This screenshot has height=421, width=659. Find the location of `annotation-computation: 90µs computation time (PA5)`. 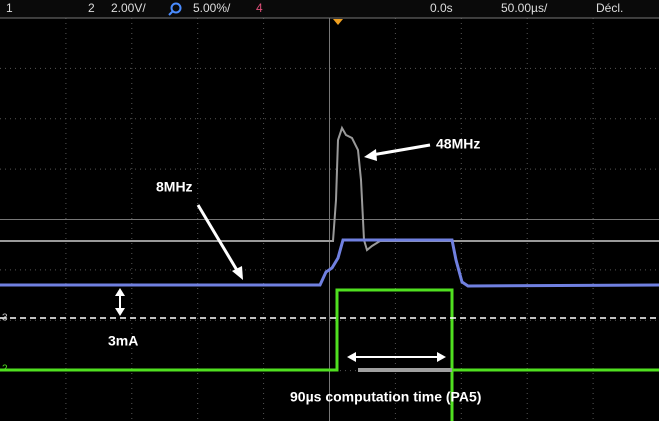

annotation-computation: 90µs computation time (PA5) is located at coordinates (385, 397).